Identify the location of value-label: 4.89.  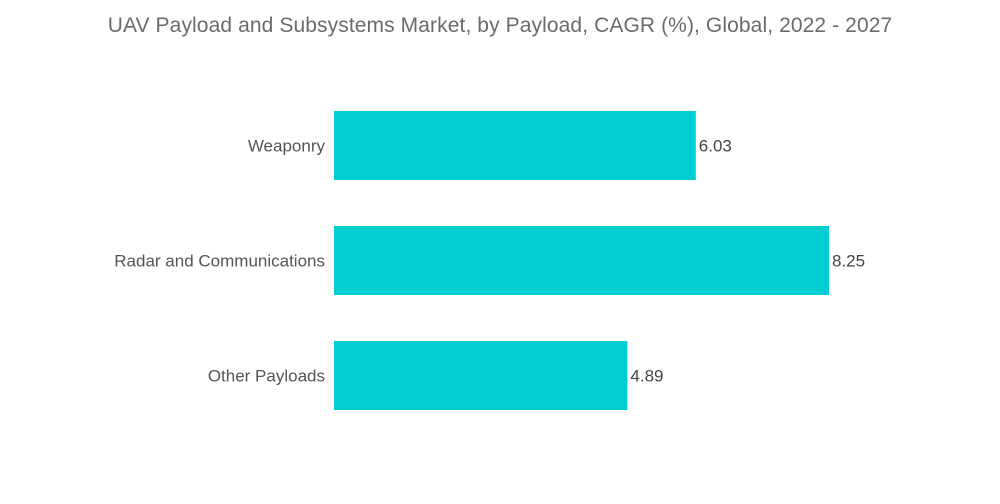
(646, 376).